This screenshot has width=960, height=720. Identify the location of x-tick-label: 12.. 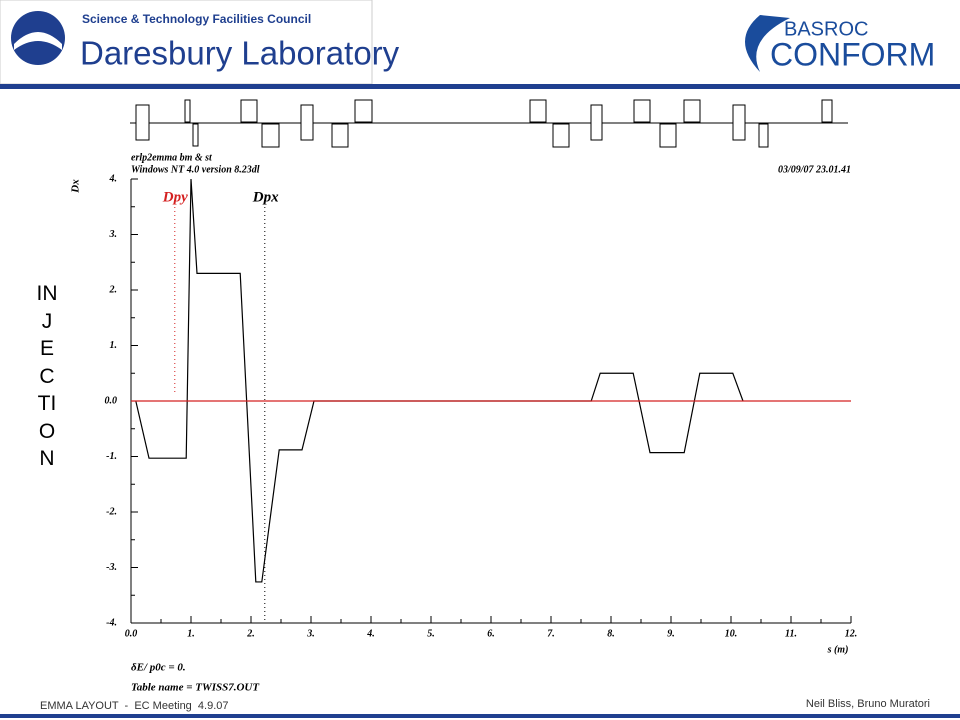
(851, 633).